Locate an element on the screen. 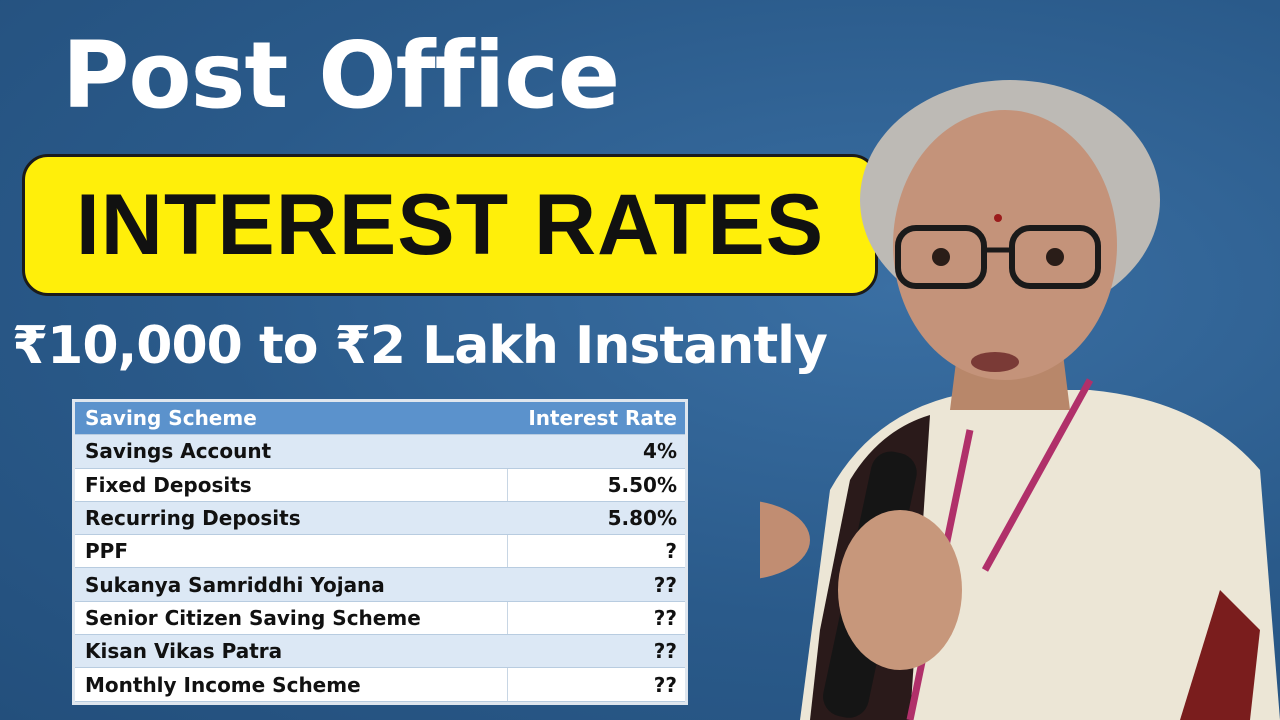 Image resolution: width=1280 pixels, height=720 pixels. table-row: Senior Citizen Saving Scheme?? is located at coordinates (380, 618).